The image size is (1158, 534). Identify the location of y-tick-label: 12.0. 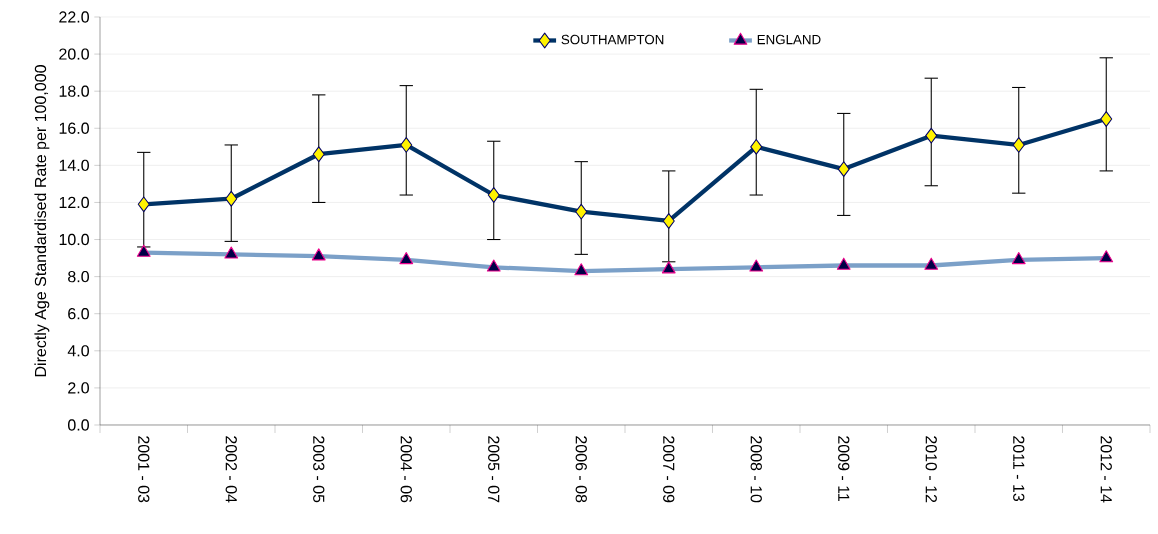
(74, 202).